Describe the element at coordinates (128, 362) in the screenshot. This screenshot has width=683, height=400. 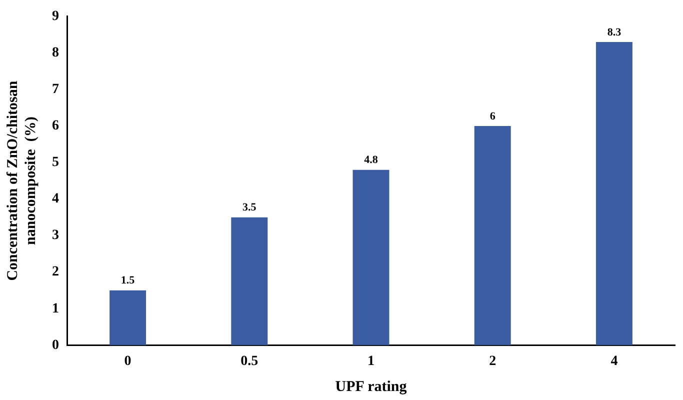
I see `x-tick-label: 0` at that location.